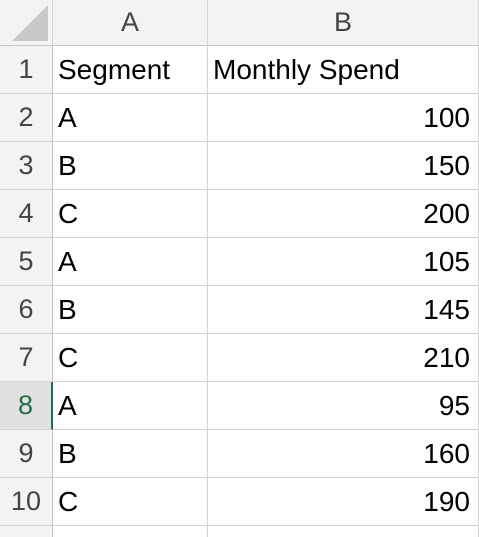 This screenshot has width=479, height=537. I want to click on cell-b8: 95, so click(343, 406).